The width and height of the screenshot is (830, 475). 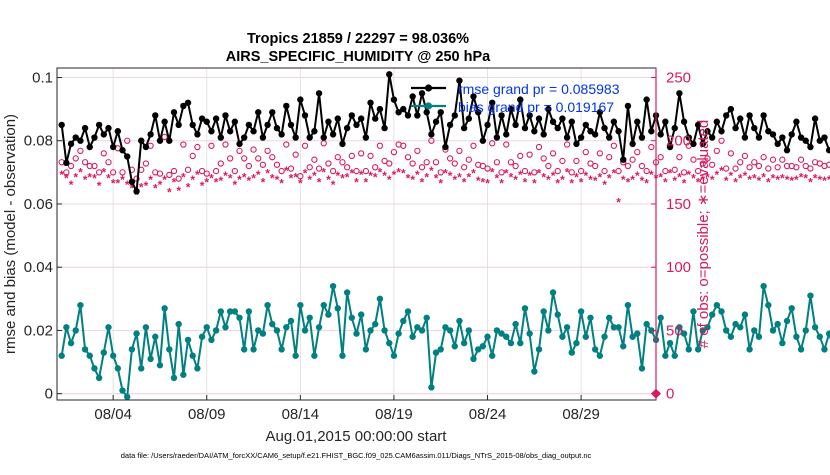 What do you see at coordinates (678, 204) in the screenshot?
I see `y-right-tick-label: 150` at bounding box center [678, 204].